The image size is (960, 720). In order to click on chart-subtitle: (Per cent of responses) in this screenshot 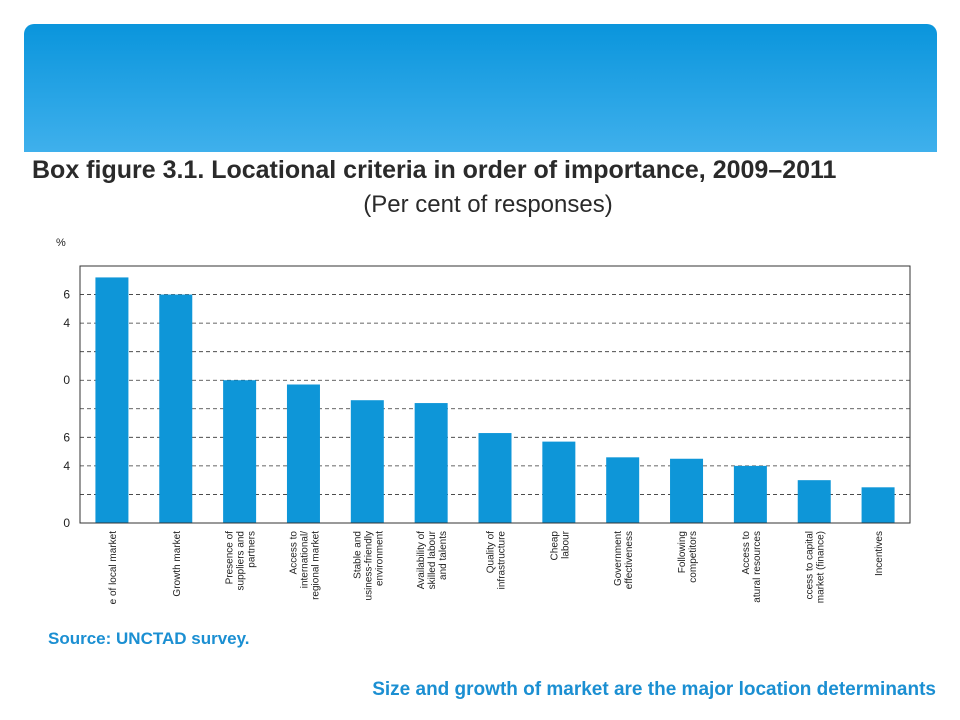, I will do `click(488, 204)`.